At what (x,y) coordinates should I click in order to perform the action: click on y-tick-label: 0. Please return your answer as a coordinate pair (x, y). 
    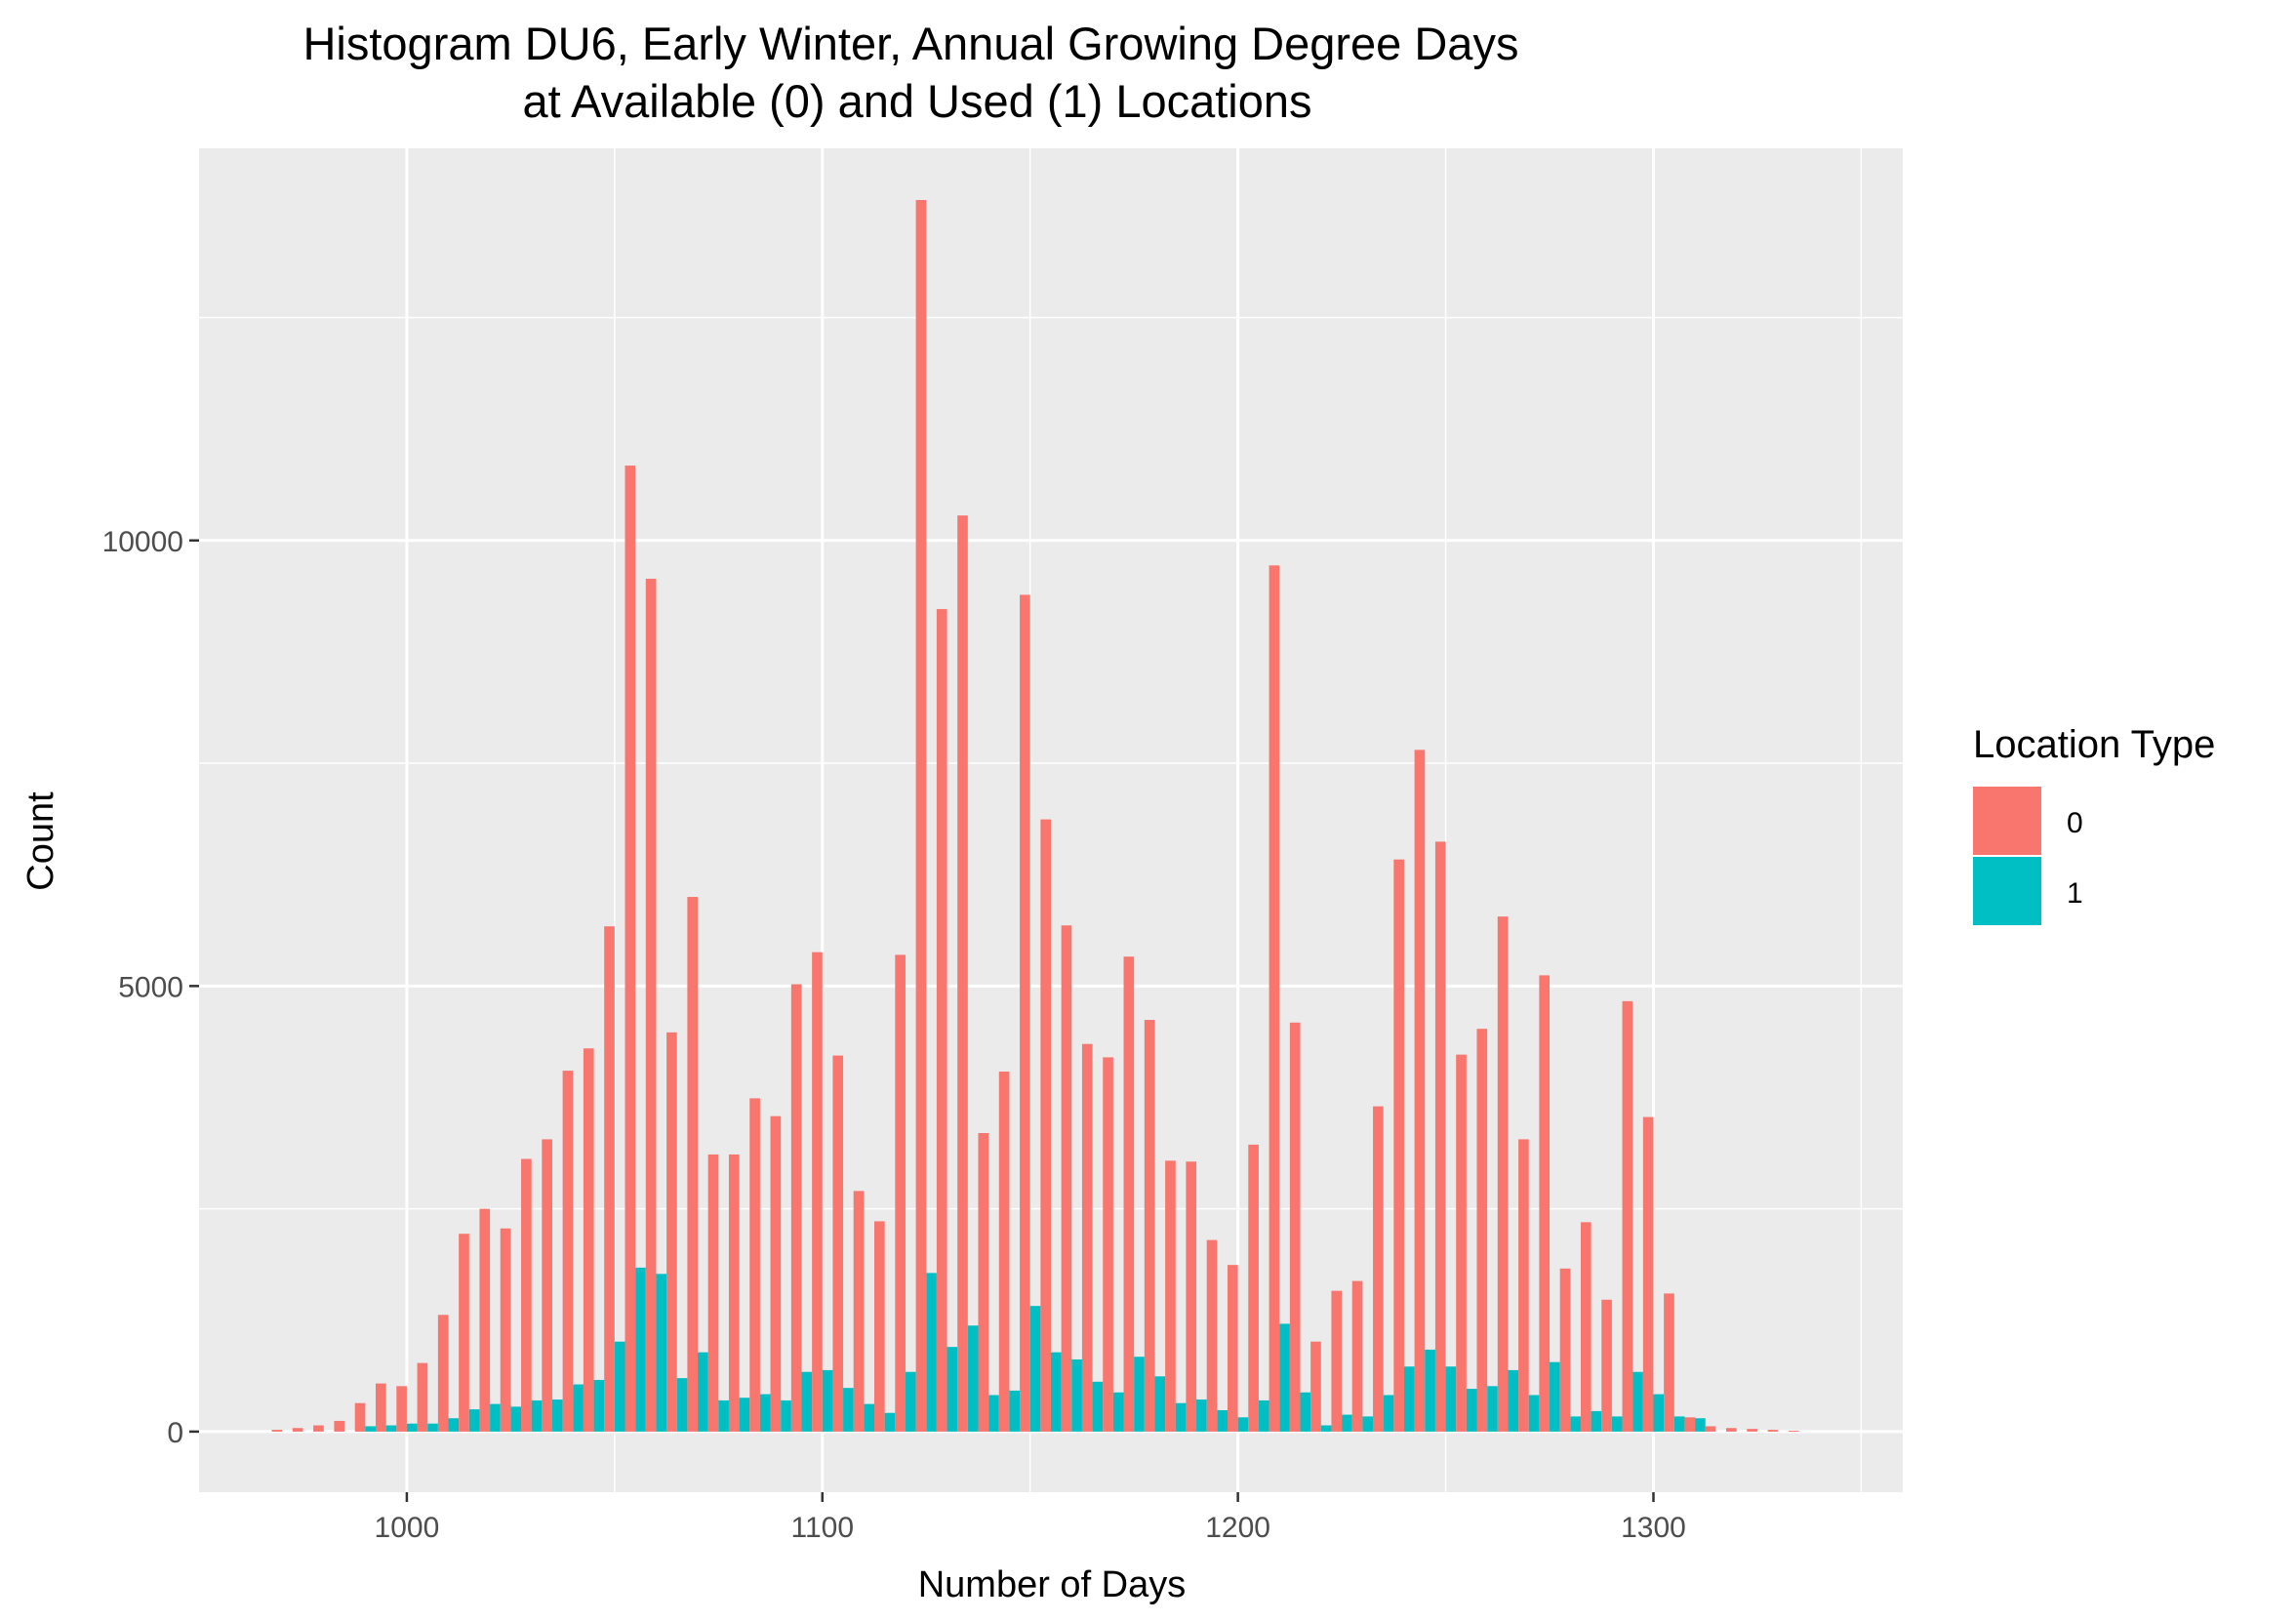
    Looking at the image, I should click on (175, 1433).